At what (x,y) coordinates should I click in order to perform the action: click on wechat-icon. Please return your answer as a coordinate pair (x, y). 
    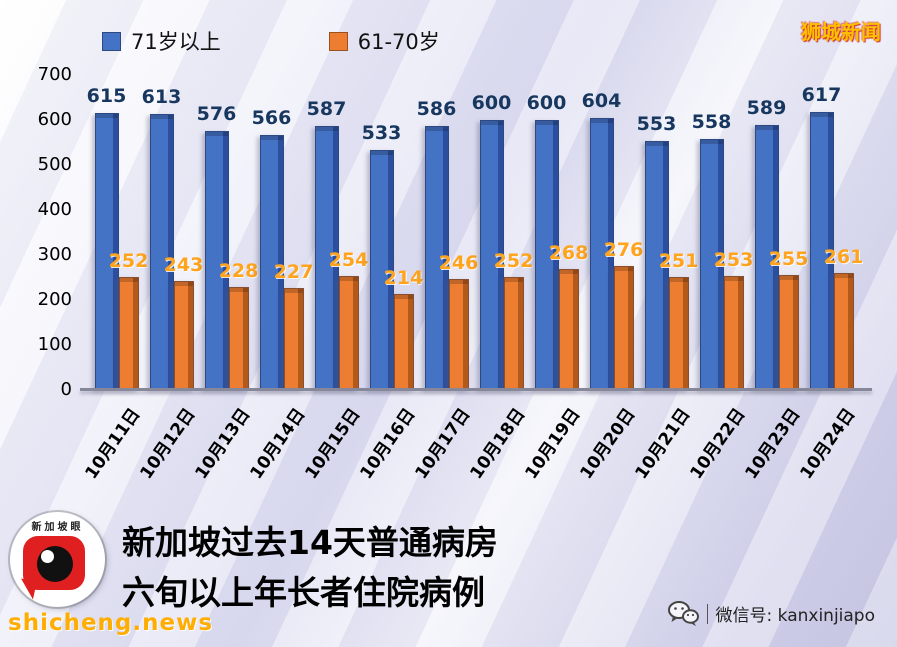
    Looking at the image, I should click on (683, 613).